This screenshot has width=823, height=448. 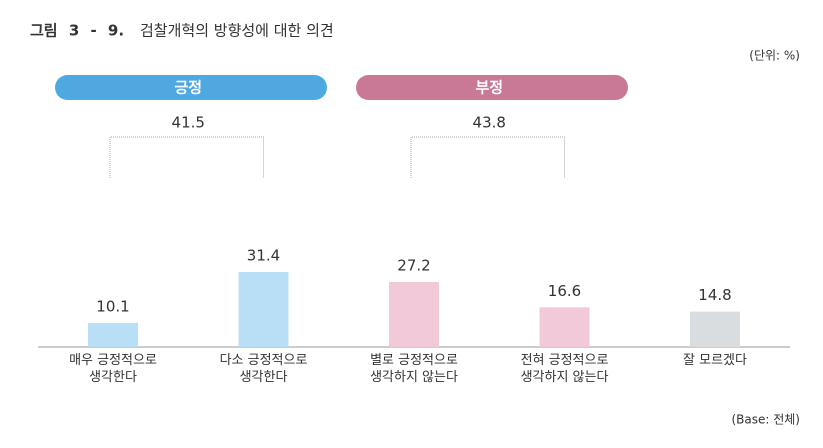 What do you see at coordinates (564, 291) in the screenshot?
I see `data-label: 16.6` at bounding box center [564, 291].